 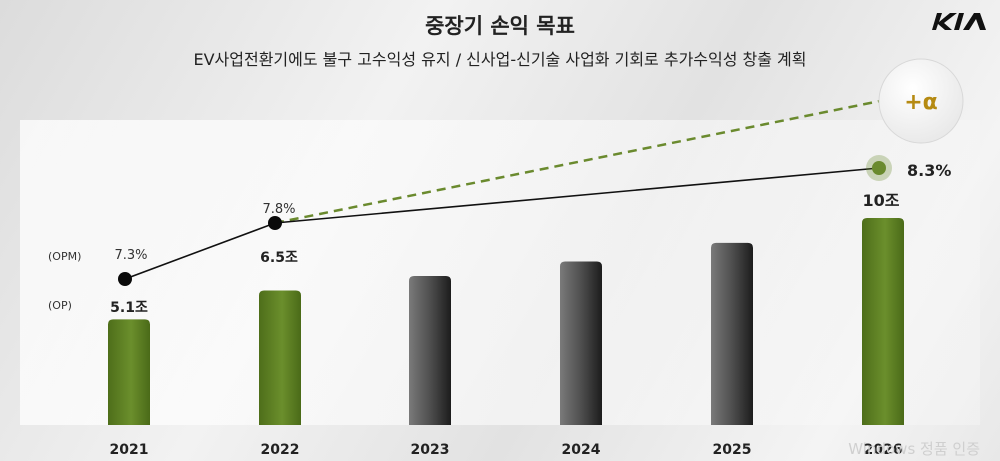 I want to click on opm-point-2026, so click(x=879, y=168).